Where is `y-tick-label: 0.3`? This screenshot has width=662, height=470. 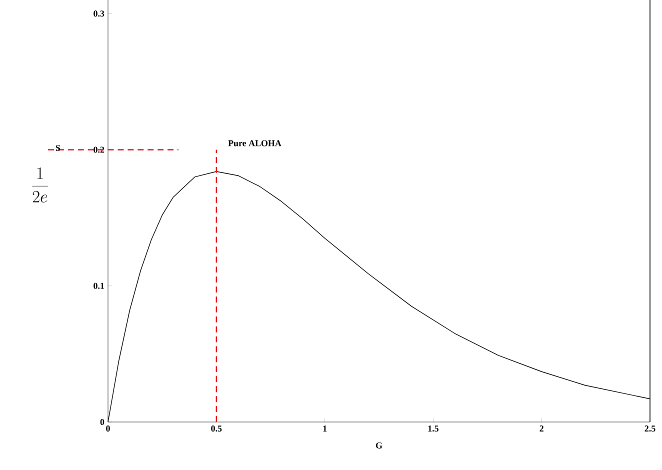
y-tick-label: 0.3 is located at coordinates (99, 13).